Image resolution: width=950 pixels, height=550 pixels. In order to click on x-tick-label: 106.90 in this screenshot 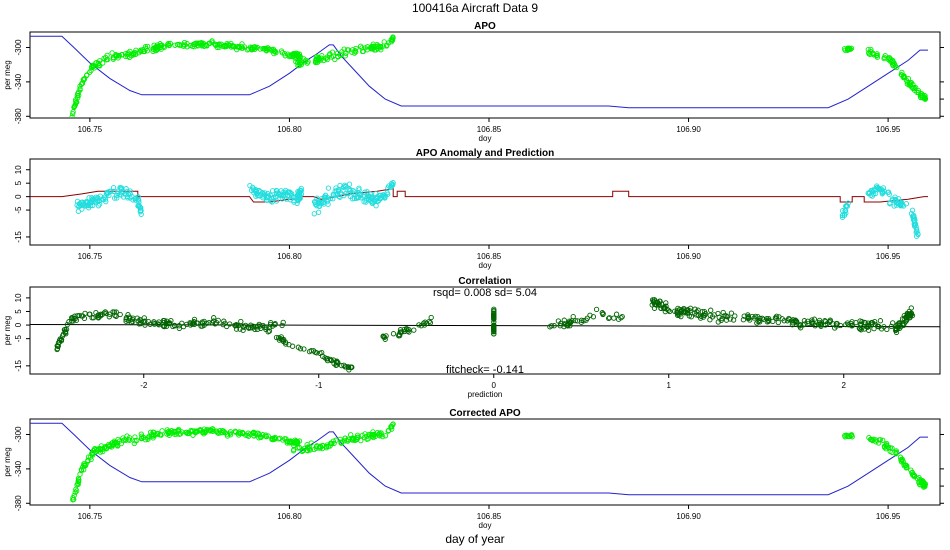, I will do `click(688, 129)`.